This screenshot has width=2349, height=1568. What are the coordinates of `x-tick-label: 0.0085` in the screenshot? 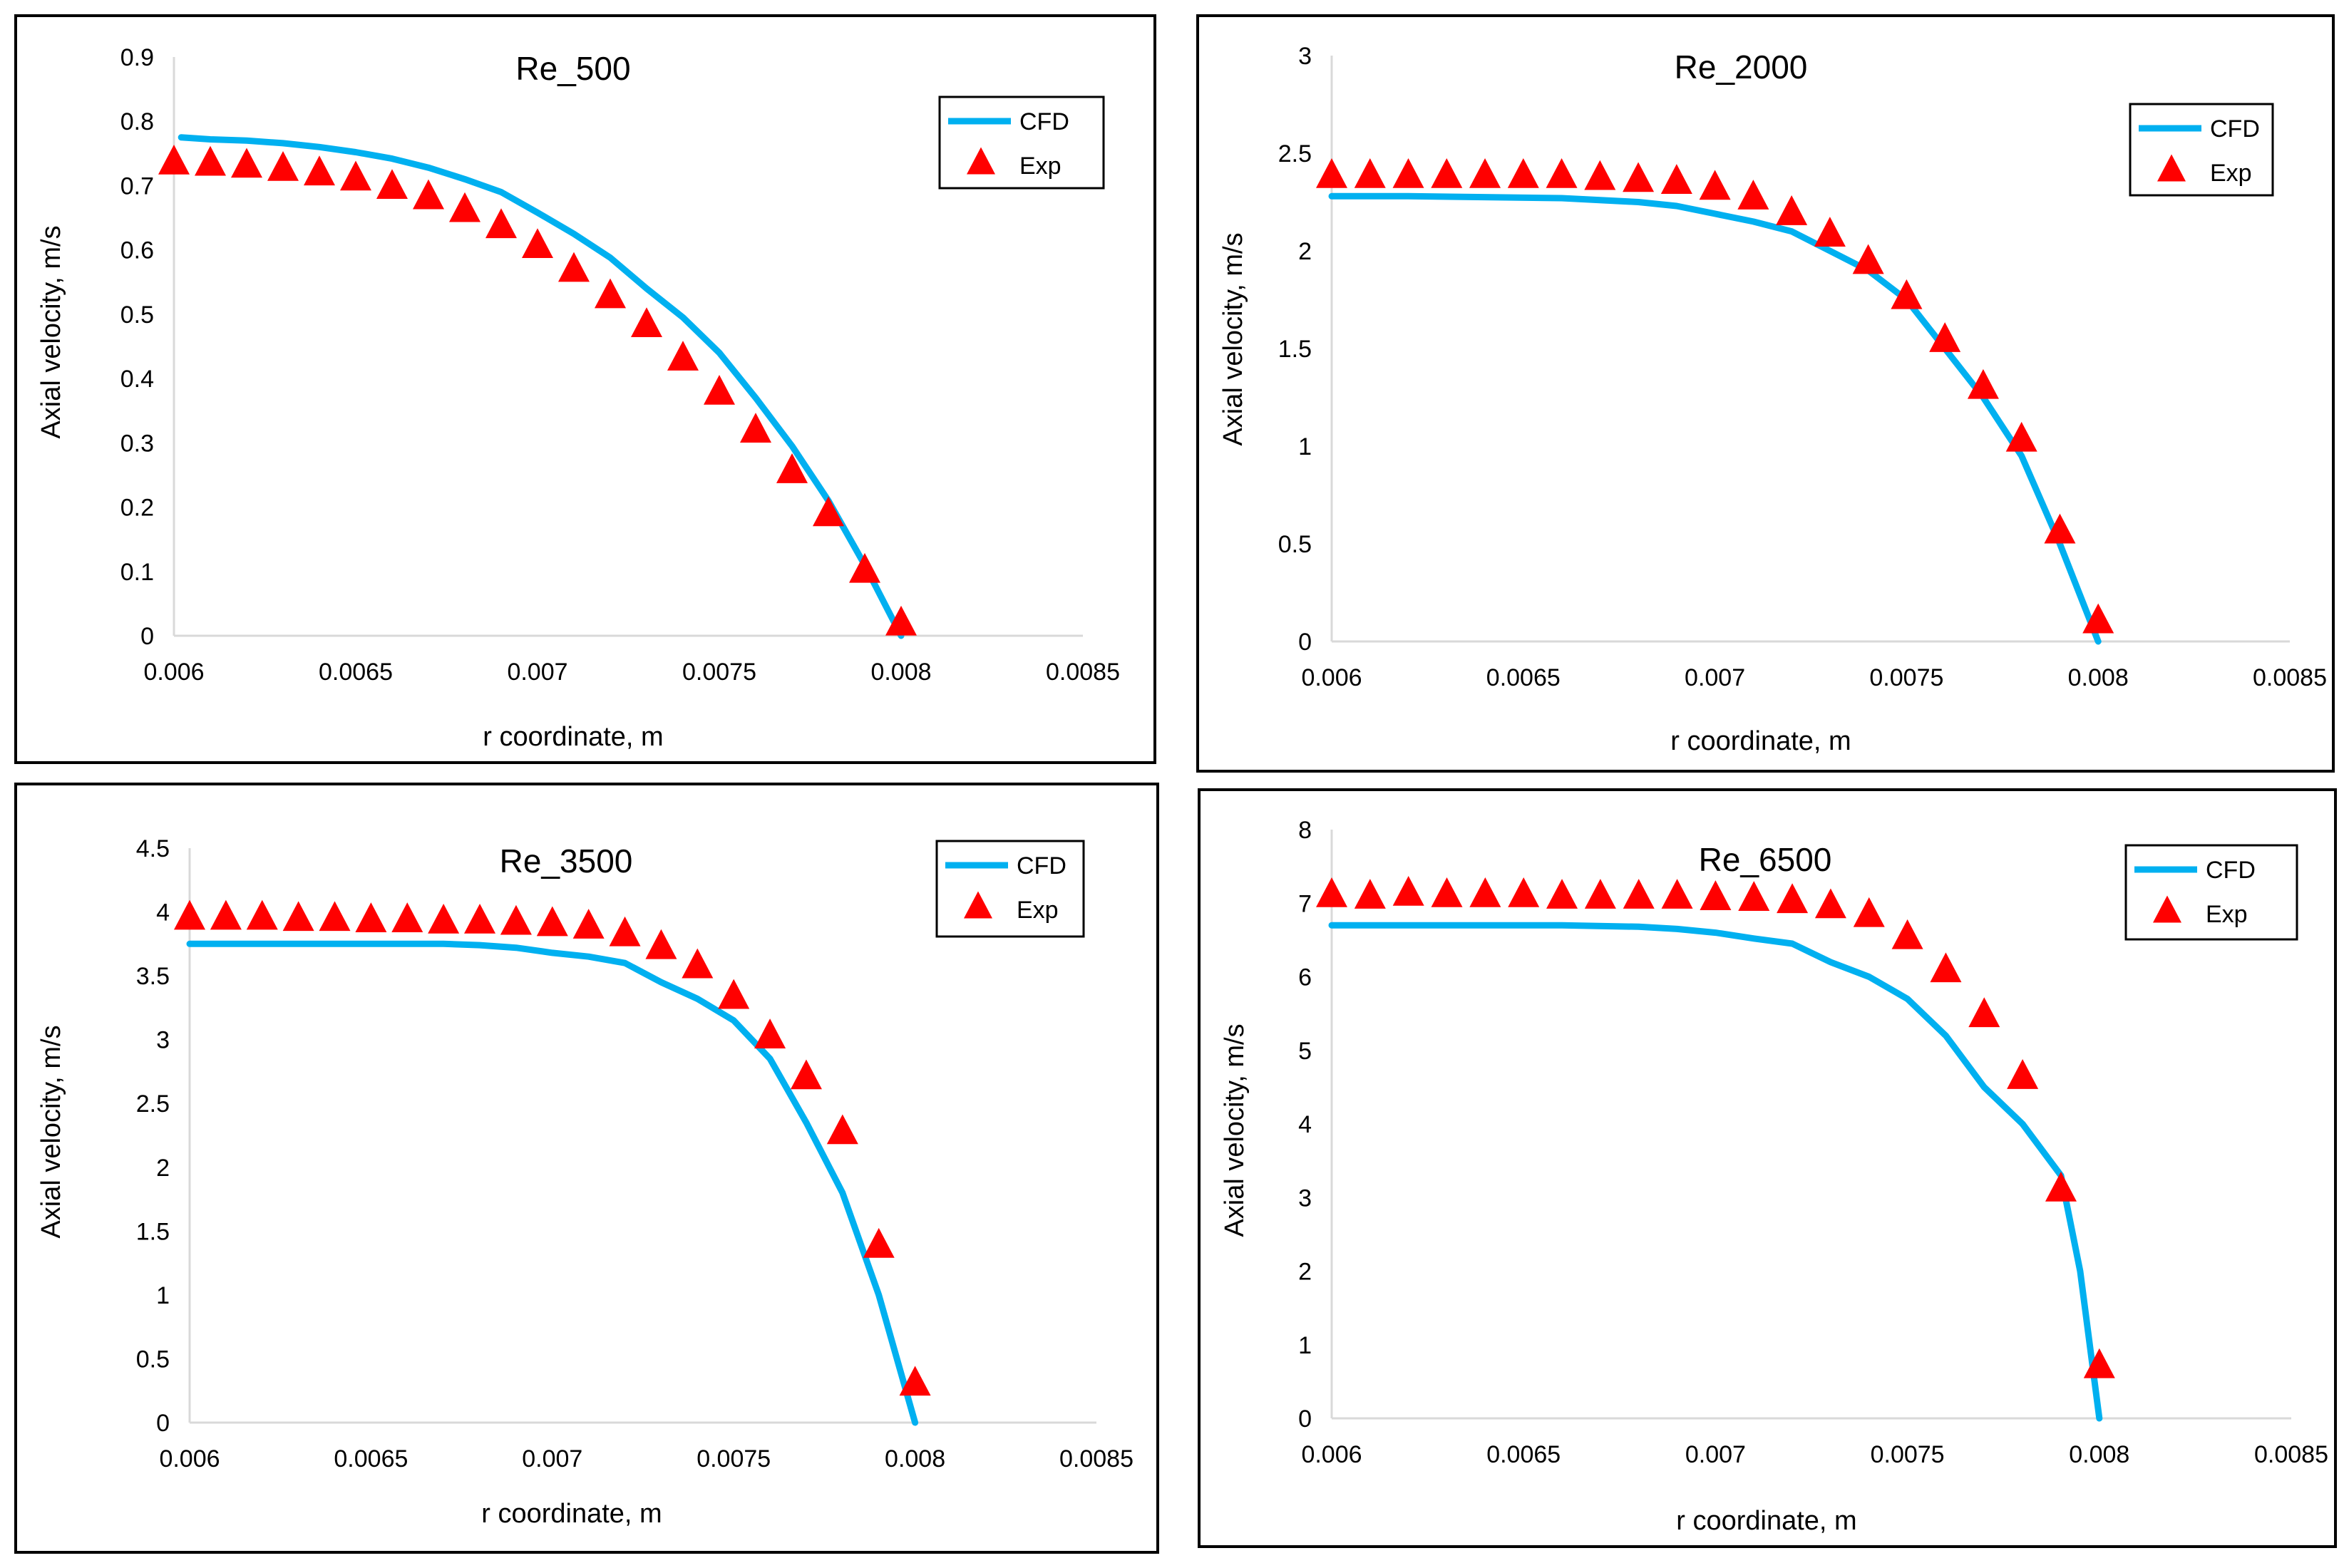 It's located at (2290, 677).